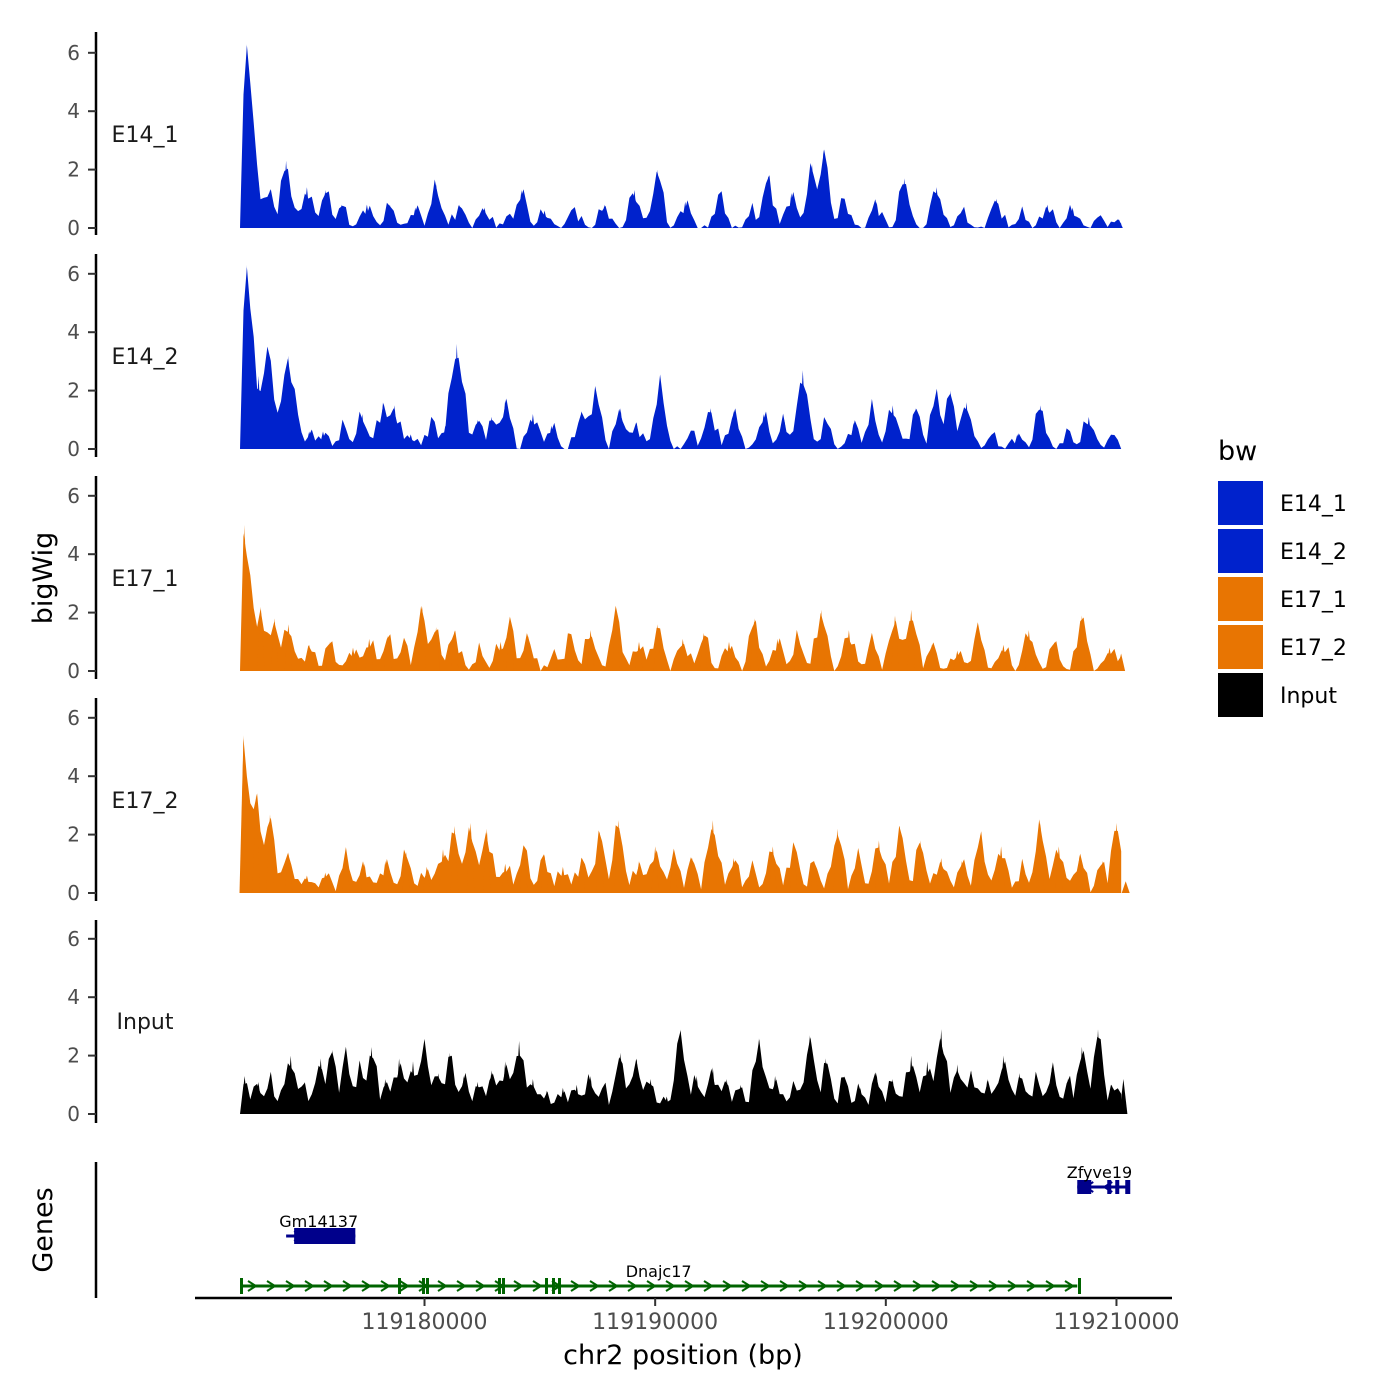 The image size is (1400, 1400). Describe the element at coordinates (1099, 1172) in the screenshot. I see `gene-label: Zfyve19` at that location.